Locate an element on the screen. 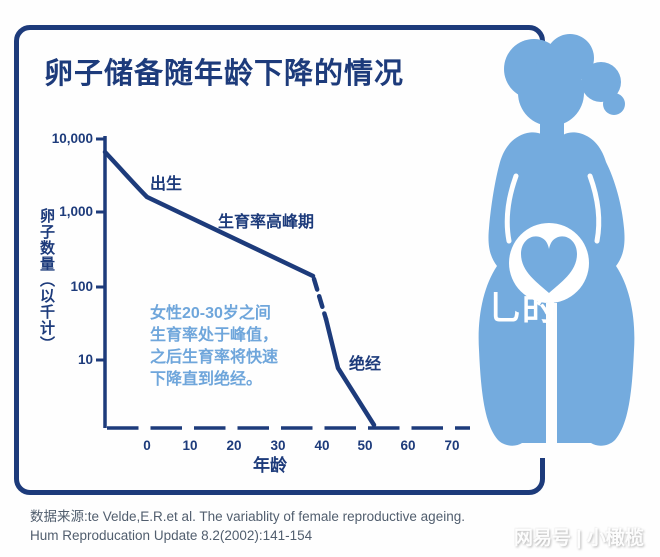 The width and height of the screenshot is (660, 557). heart-icon is located at coordinates (549, 264).